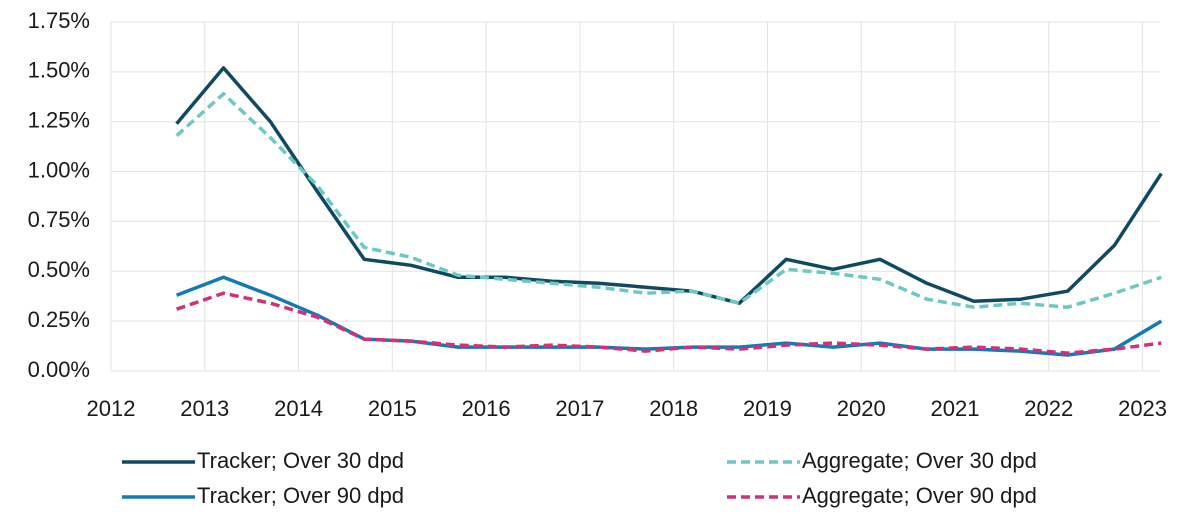 This screenshot has height=515, width=1182. I want to click on x-tick-label: 2023, so click(1142, 408).